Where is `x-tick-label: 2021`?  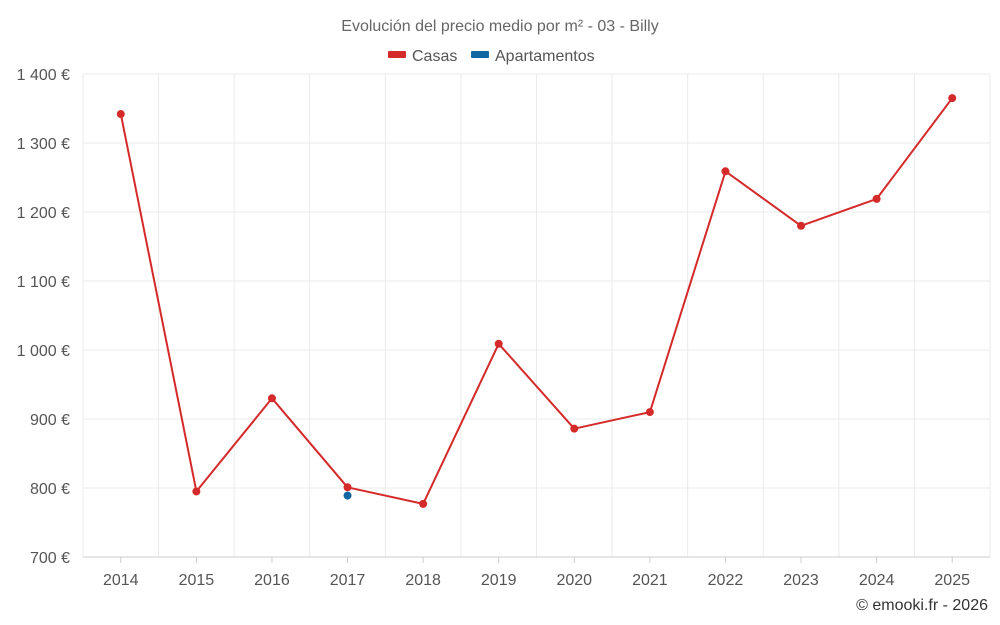 x-tick-label: 2021 is located at coordinates (650, 580).